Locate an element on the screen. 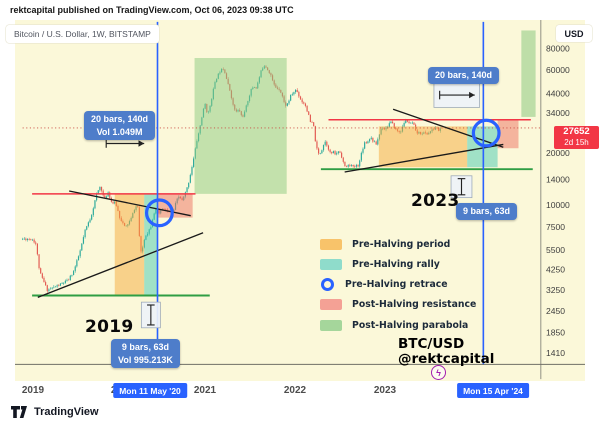 The height and width of the screenshot is (424, 600). symbol-title: Bitcoin / U.S. Dollar, 1W, BITSTAMP is located at coordinates (82, 34).